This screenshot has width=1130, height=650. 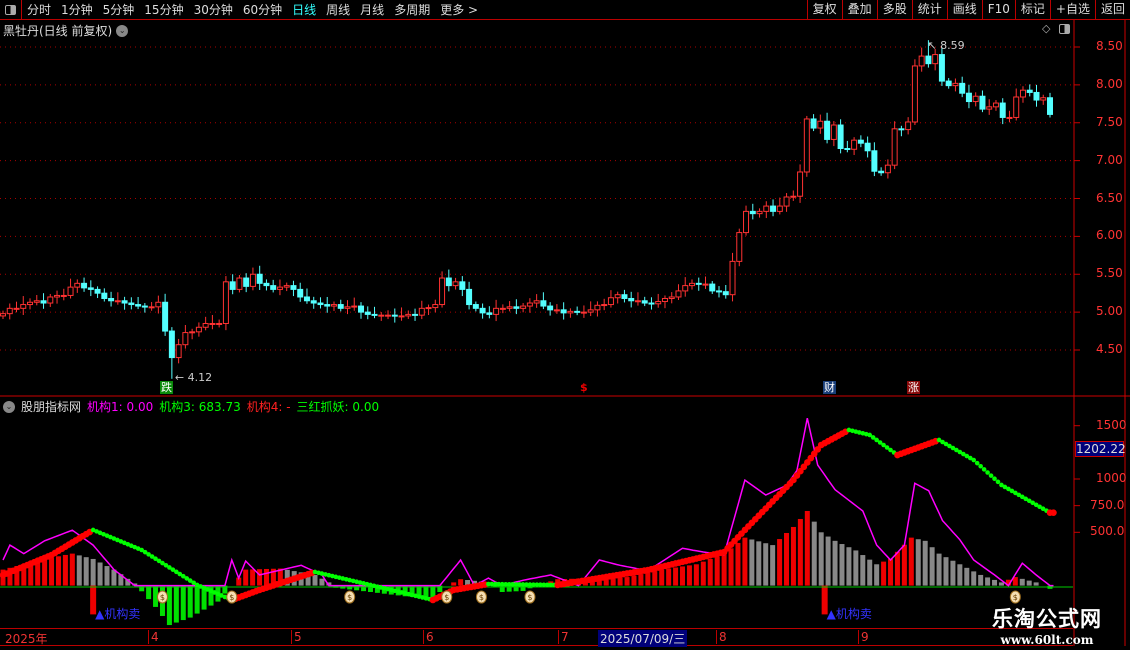 I want to click on period-tab: 更多 >, so click(x=459, y=10).